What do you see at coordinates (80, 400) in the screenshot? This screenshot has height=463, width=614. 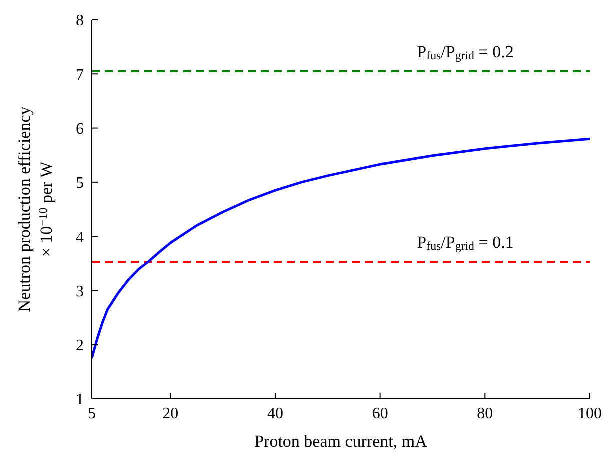 I see `y-tick-label: 1` at bounding box center [80, 400].